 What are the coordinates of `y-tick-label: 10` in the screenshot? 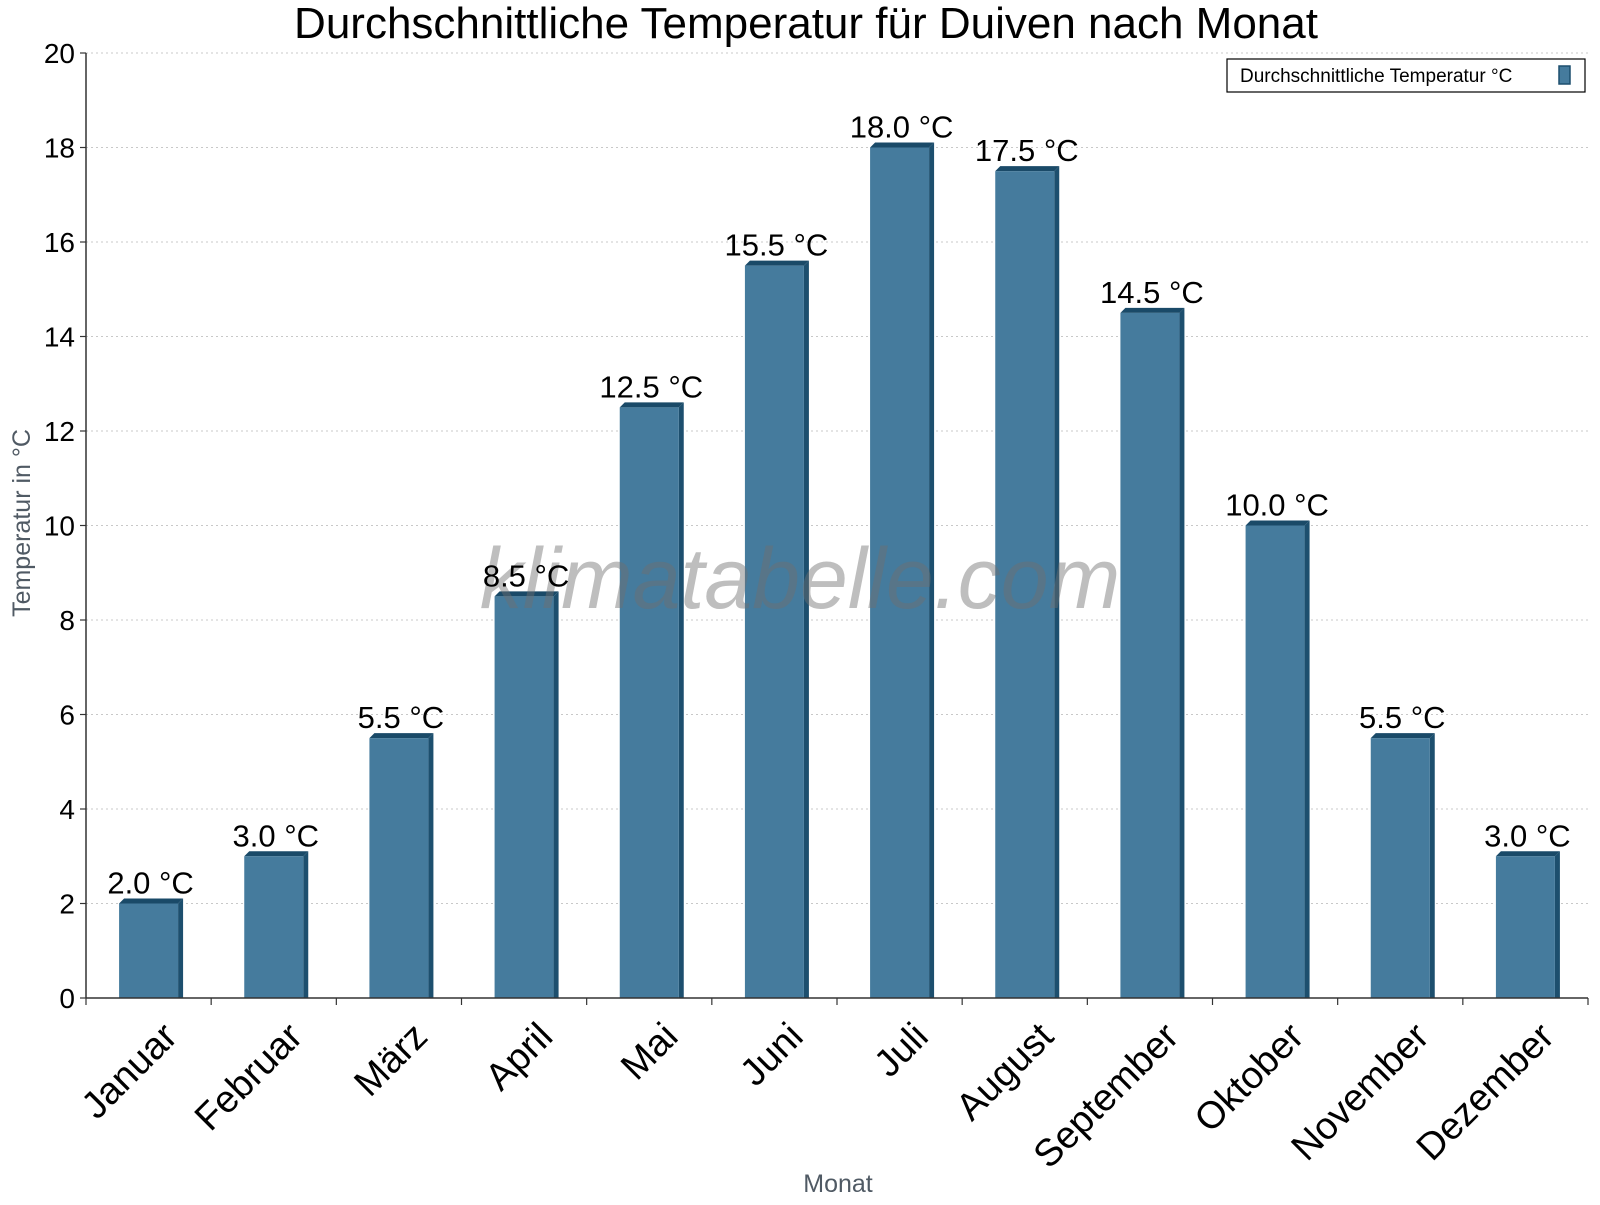 It's located at (59, 526).